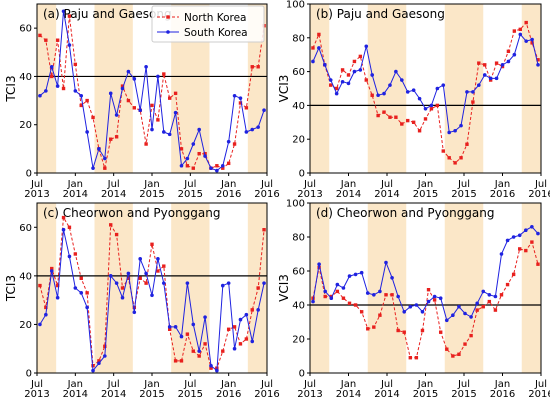  I want to click on legend-label-north-korea: North Korea, so click(215, 18).